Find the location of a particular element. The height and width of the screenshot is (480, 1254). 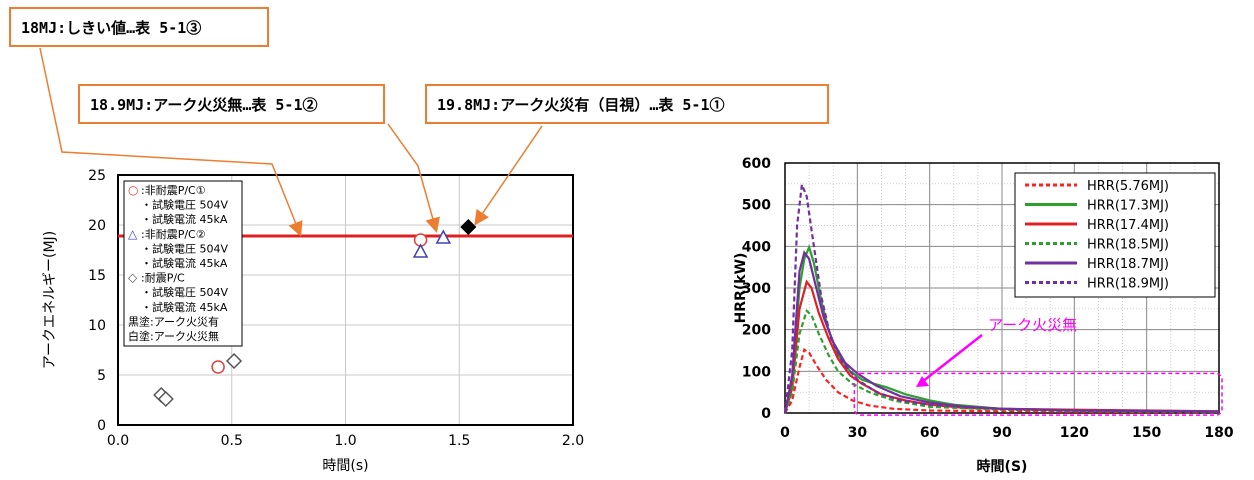

y-tick-label: 200 is located at coordinates (756, 331).